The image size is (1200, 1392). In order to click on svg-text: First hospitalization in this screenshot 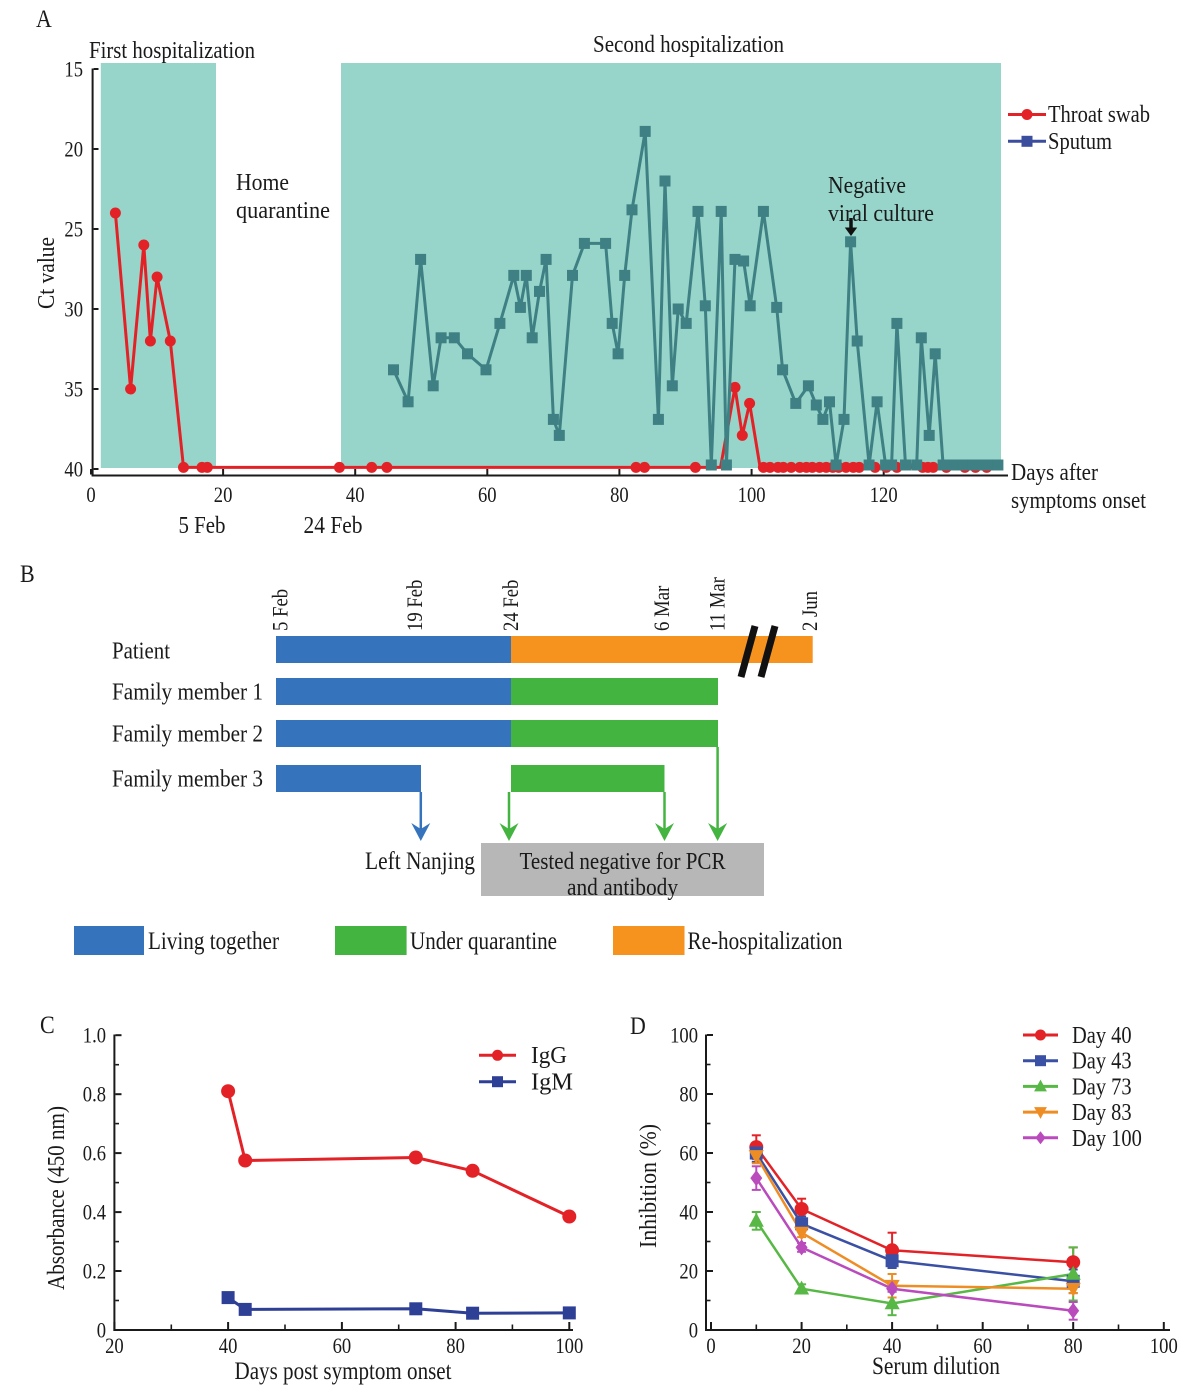, I will do `click(172, 51)`.